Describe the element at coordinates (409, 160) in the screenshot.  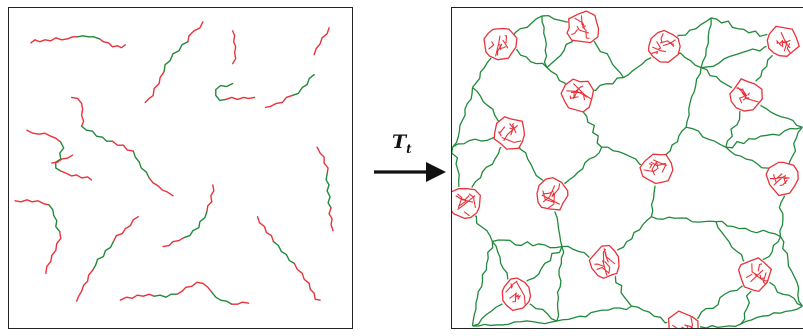
I see `heating-arrow: Tt` at that location.